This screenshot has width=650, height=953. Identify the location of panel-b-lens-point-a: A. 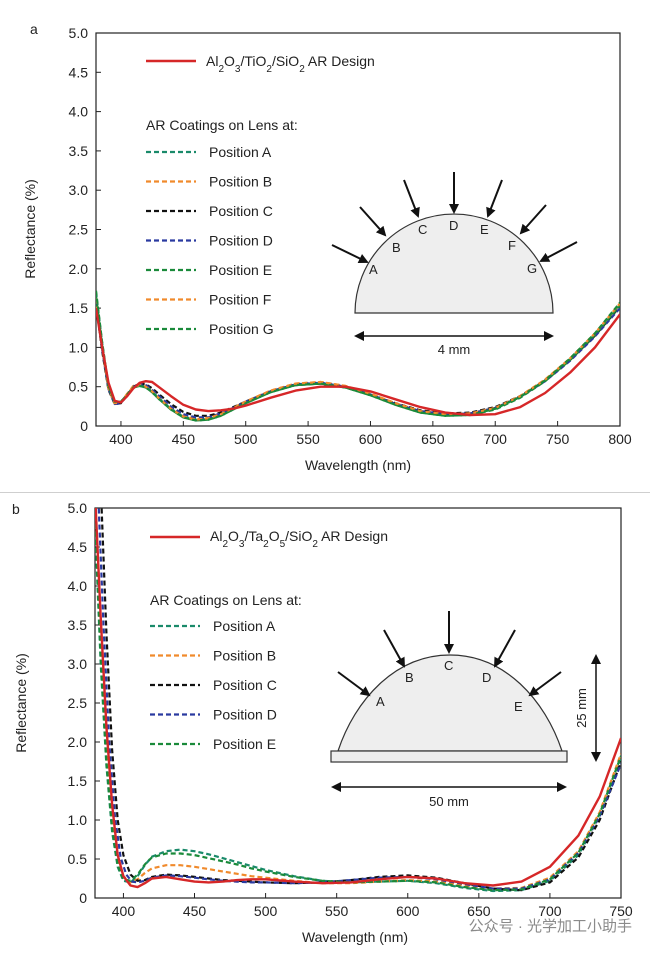
(380, 701).